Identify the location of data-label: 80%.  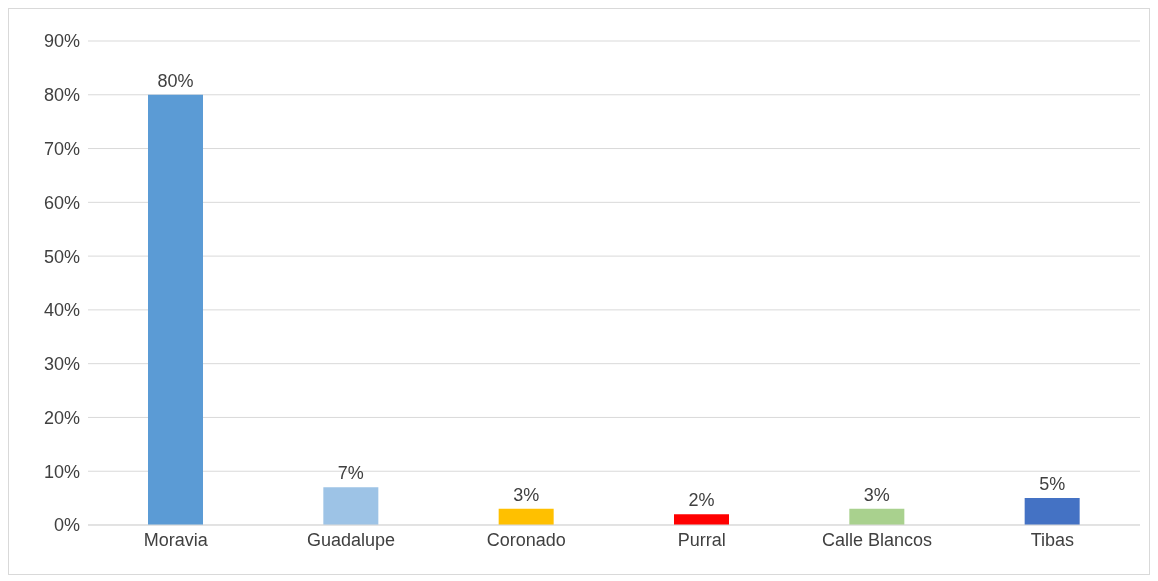
(175, 80).